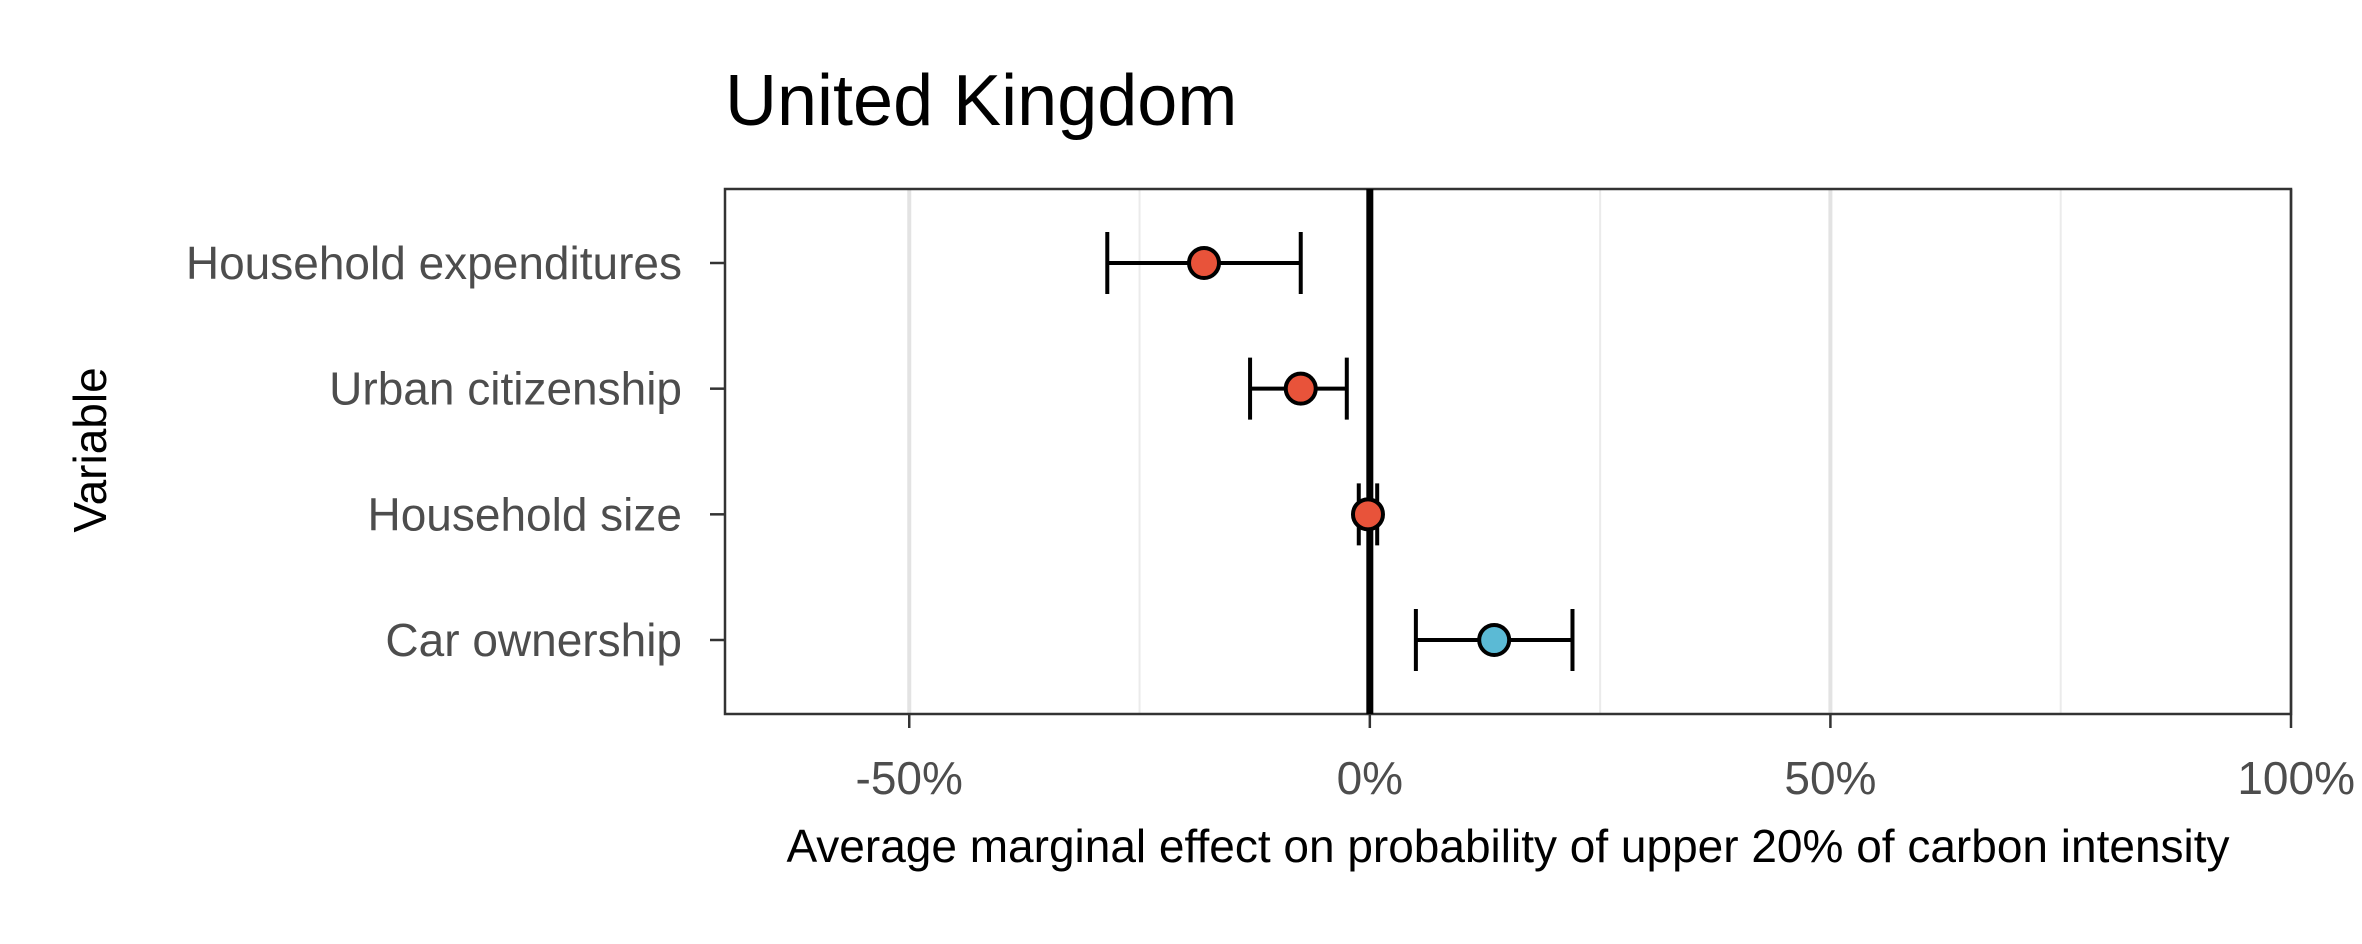 The image size is (2362, 944). I want to click on x-tick-label: -50%, so click(909, 778).